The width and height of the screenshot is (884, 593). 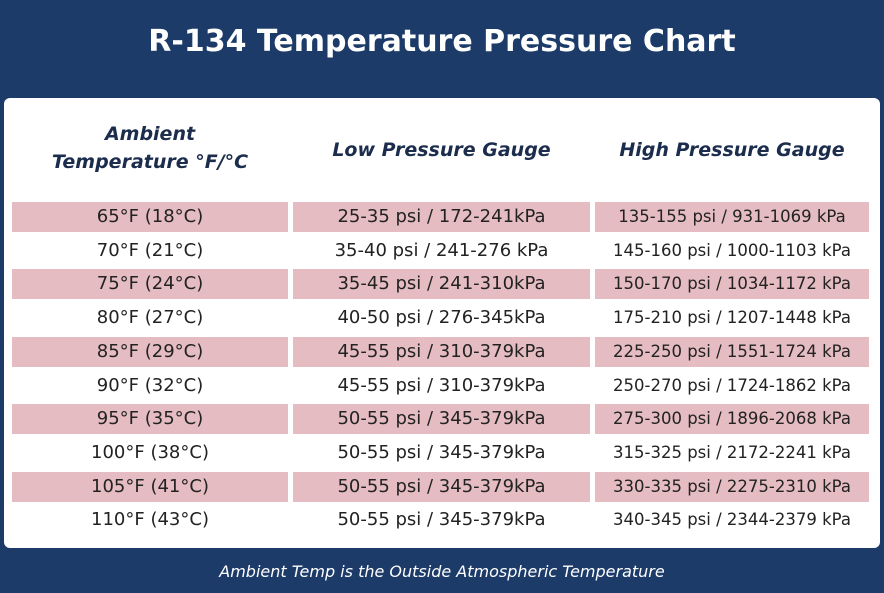 I want to click on table-cell: 145-160 psi / 1000-1103 kPa, so click(x=732, y=250).